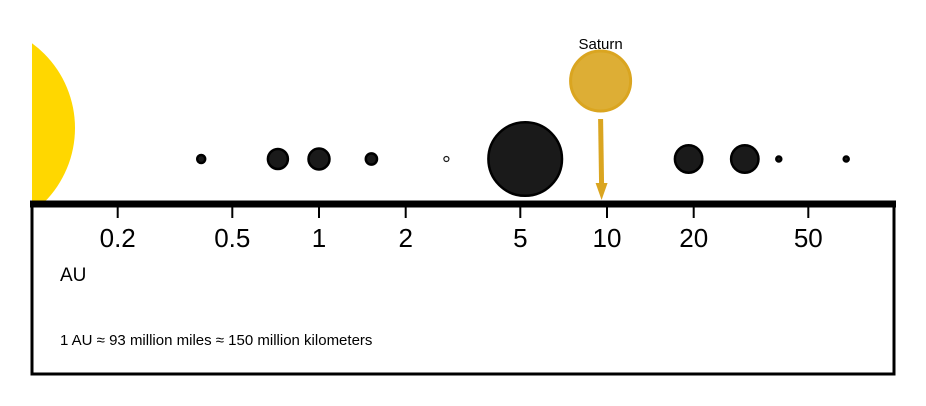  I want to click on axis-tick-label: 2, so click(405, 238).